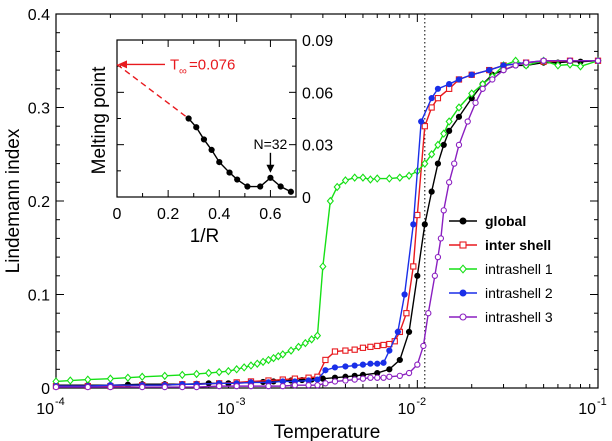 The image size is (612, 441). Describe the element at coordinates (317, 146) in the screenshot. I see `inset-y-tick-label: 0.03` at that location.